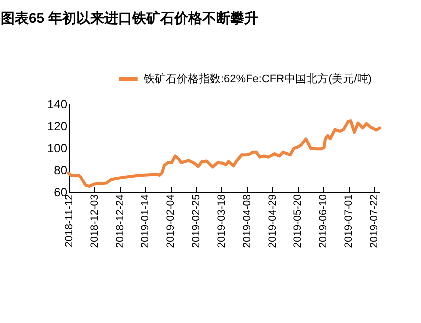 This screenshot has width=421, height=323. What do you see at coordinates (349, 221) in the screenshot?
I see `x-tick-label: 2019-07-01` at bounding box center [349, 221].